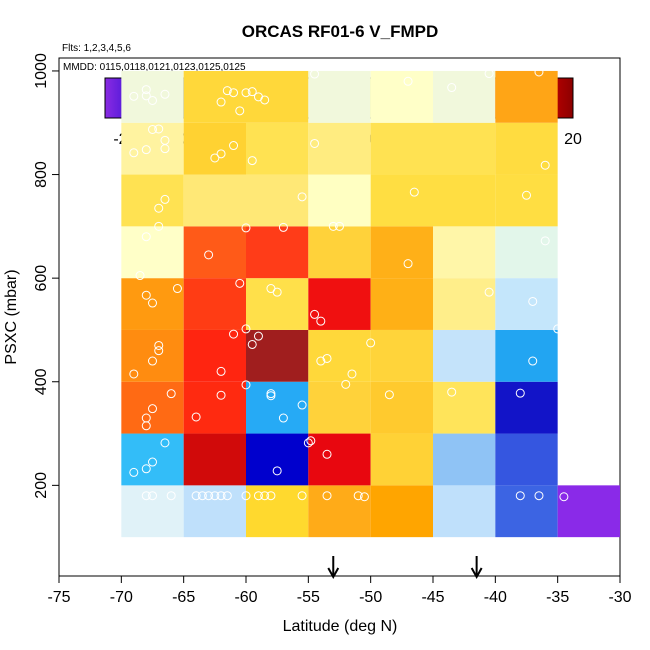  I want to click on x-tick-label: -75, so click(58, 597).